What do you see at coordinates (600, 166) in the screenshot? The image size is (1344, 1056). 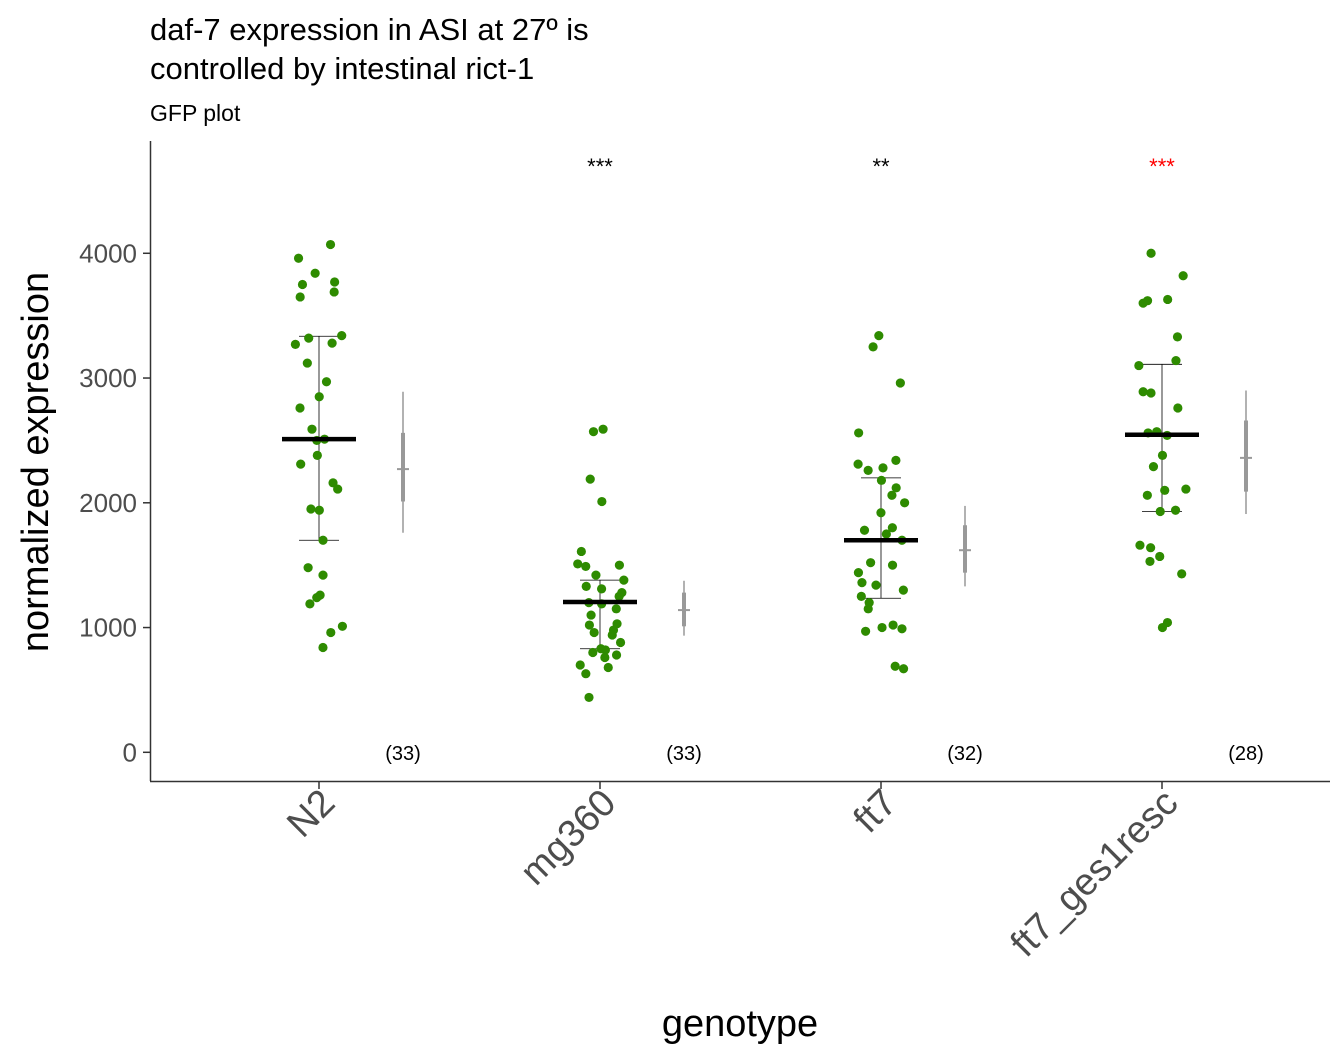 I see `significance-label: ***` at bounding box center [600, 166].